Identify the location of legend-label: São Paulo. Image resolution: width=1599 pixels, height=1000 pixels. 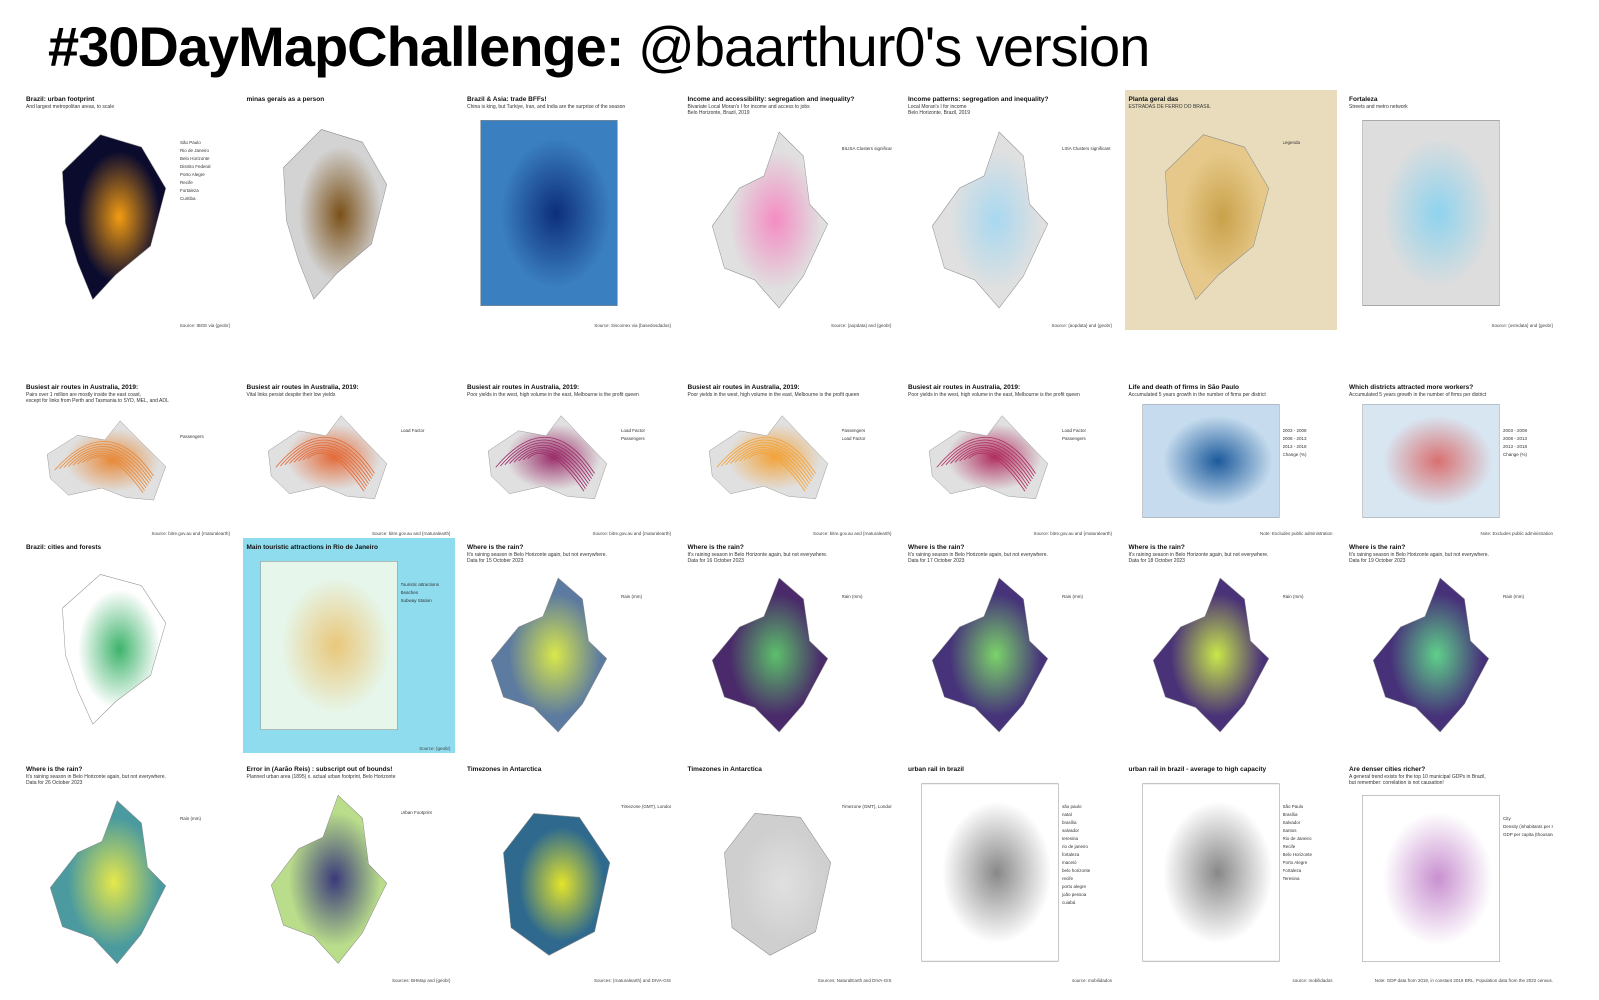
(1293, 806).